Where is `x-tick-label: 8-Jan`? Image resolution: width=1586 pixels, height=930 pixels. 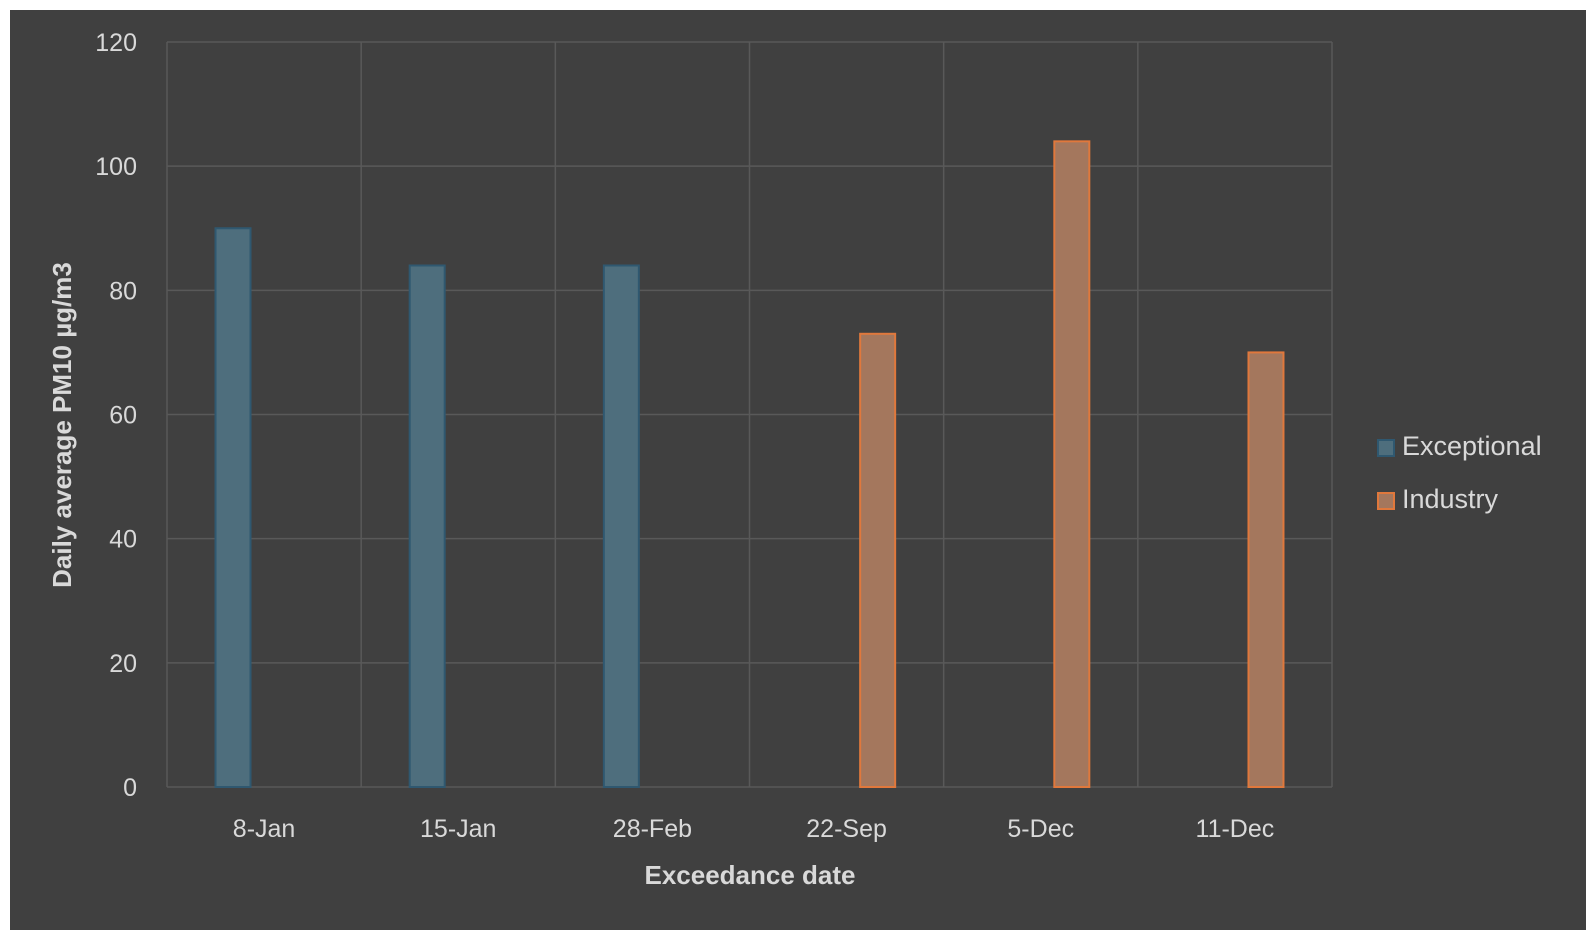
x-tick-label: 8-Jan is located at coordinates (264, 829).